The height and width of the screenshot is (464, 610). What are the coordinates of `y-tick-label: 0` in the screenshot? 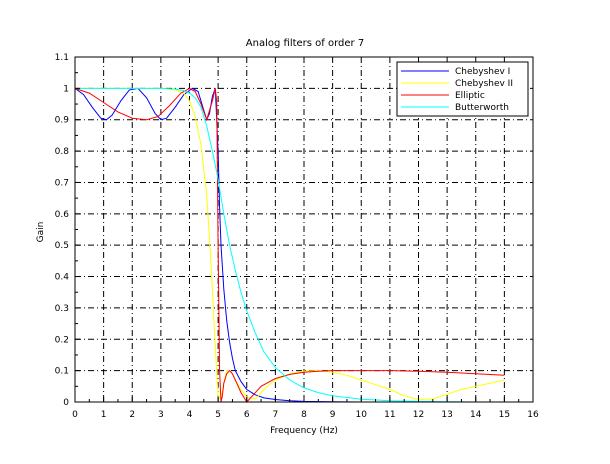 It's located at (66, 403).